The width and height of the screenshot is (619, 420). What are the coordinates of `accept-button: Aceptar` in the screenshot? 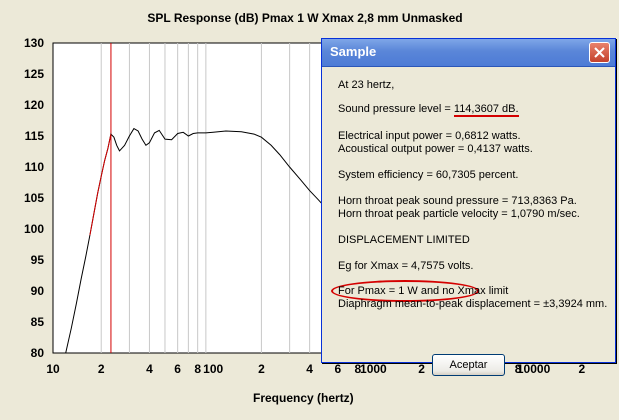 It's located at (468, 365).